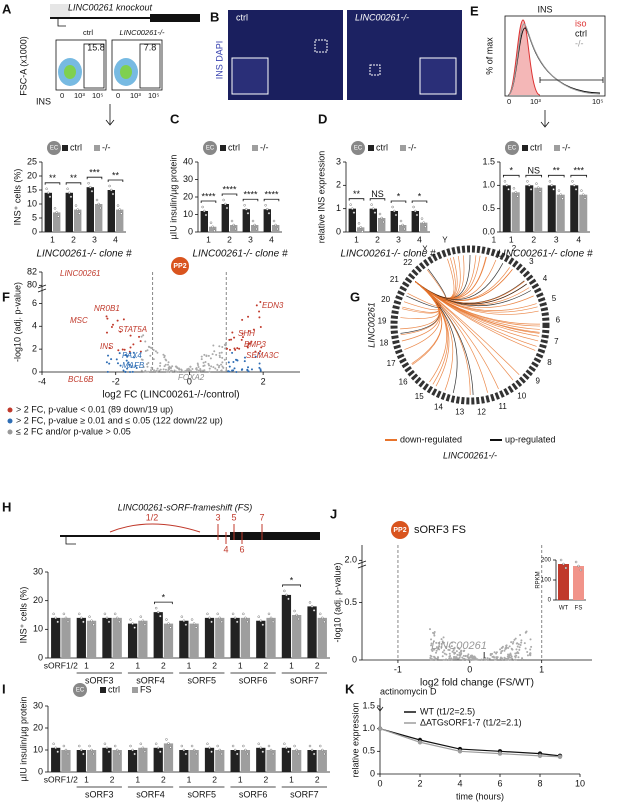 This screenshot has width=617, height=810. What do you see at coordinates (175, 118) in the screenshot?
I see `panel-letter: C` at bounding box center [175, 118].